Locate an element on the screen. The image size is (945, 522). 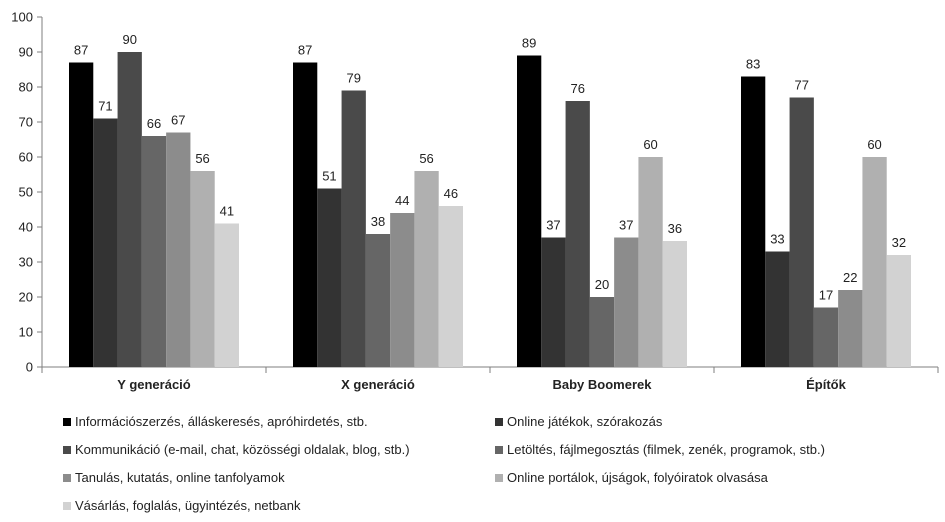
y-tick-label: 70 is located at coordinates (26, 122).